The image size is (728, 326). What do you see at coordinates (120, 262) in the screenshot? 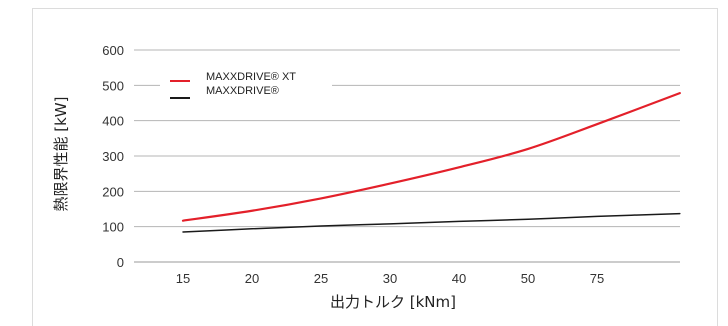
I see `y-tick-label: 0` at bounding box center [120, 262].